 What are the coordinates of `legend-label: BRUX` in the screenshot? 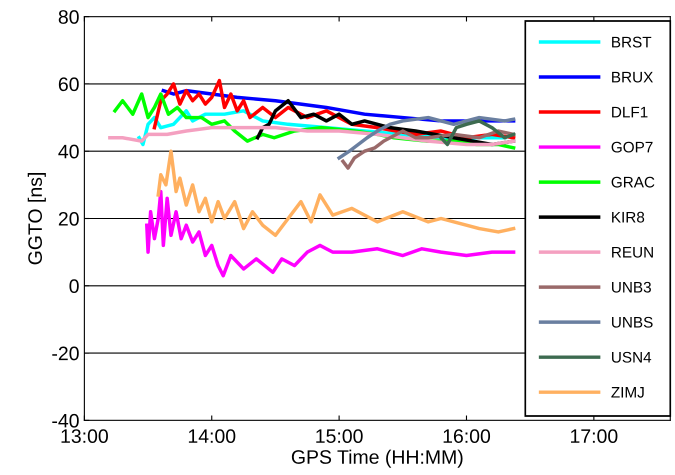 It's located at (632, 77).